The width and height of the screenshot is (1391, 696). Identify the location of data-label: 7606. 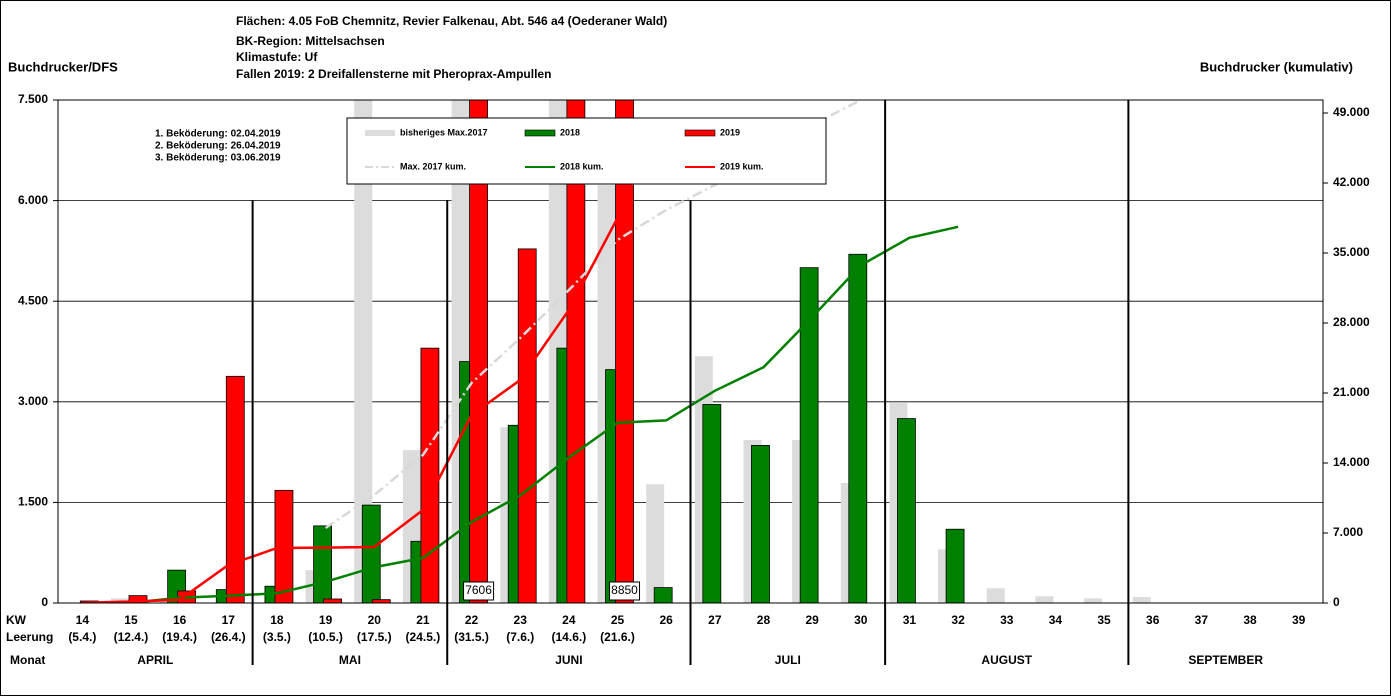
(478, 590).